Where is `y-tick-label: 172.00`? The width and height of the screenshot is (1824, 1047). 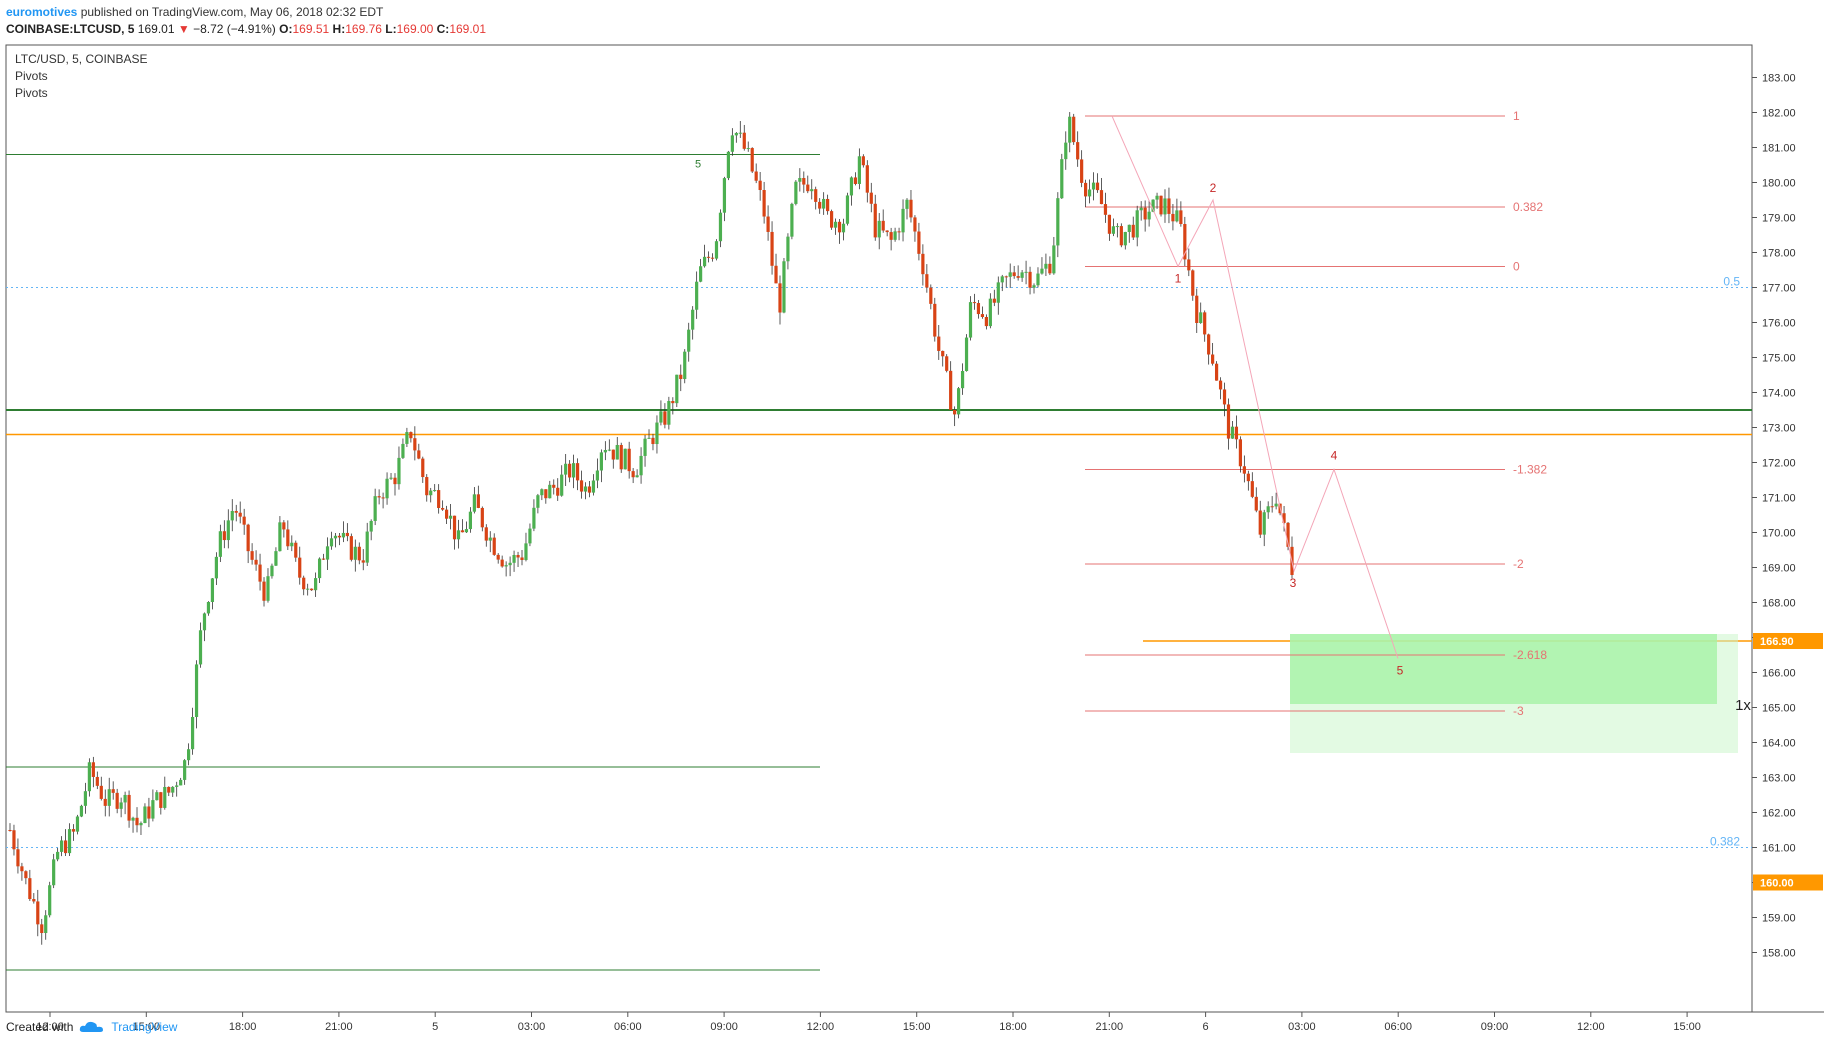 y-tick-label: 172.00 is located at coordinates (1779, 464).